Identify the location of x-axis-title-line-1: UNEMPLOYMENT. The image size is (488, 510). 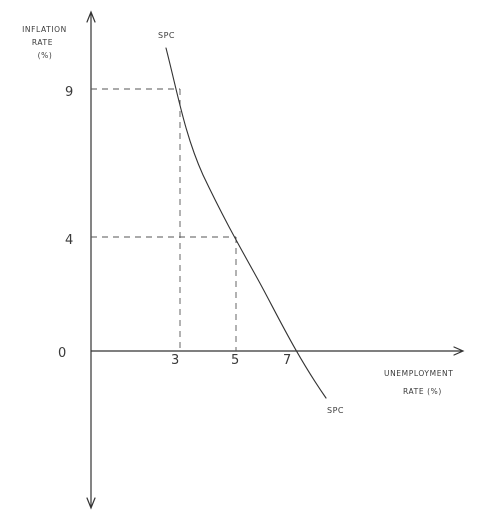
(418, 373).